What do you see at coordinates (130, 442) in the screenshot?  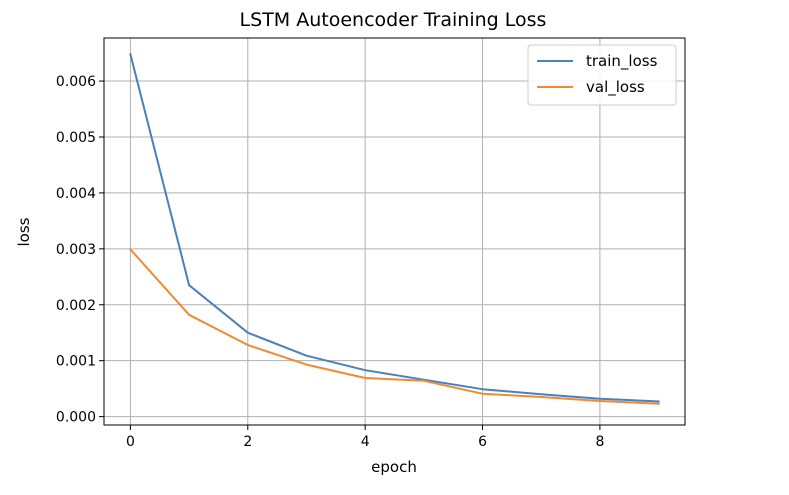 I see `x-tick-label: 0` at bounding box center [130, 442].